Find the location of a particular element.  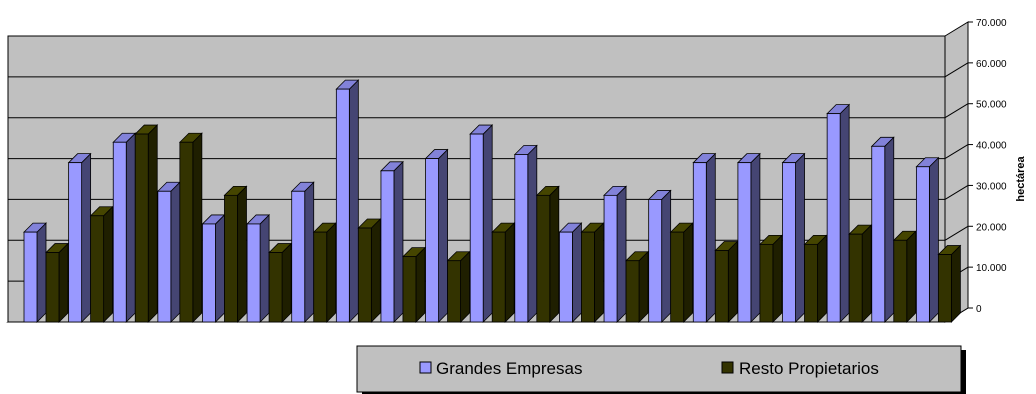

legend-swatch-grandes-empresas is located at coordinates (425, 367).